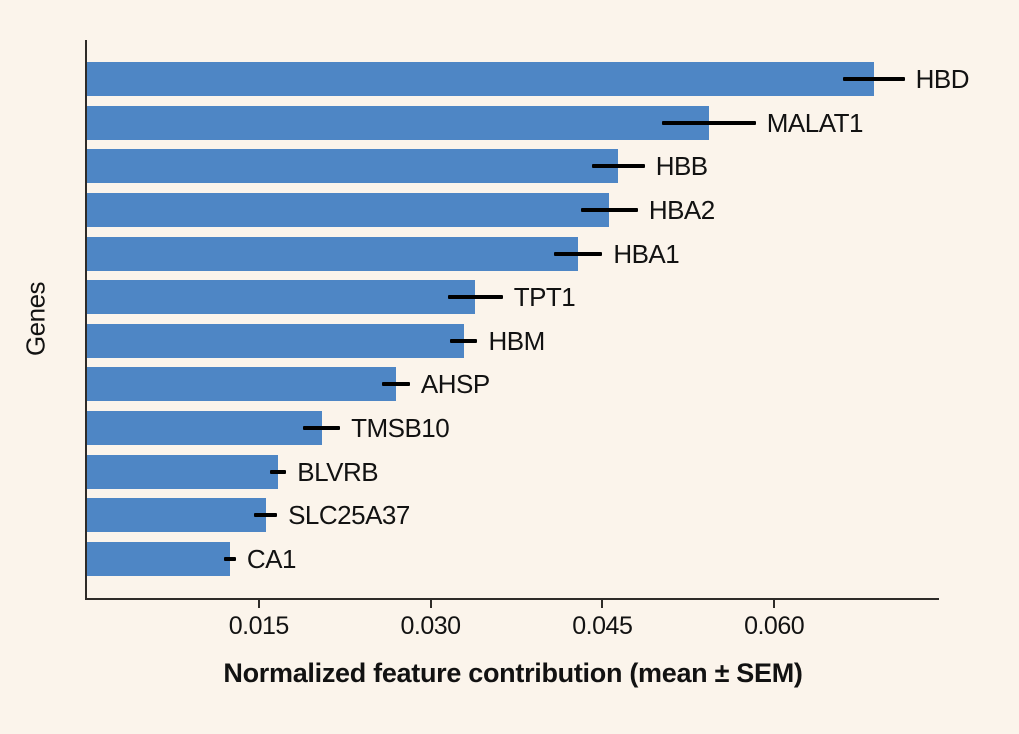 Image resolution: width=1019 pixels, height=734 pixels. I want to click on bar-label: AHSP, so click(455, 384).